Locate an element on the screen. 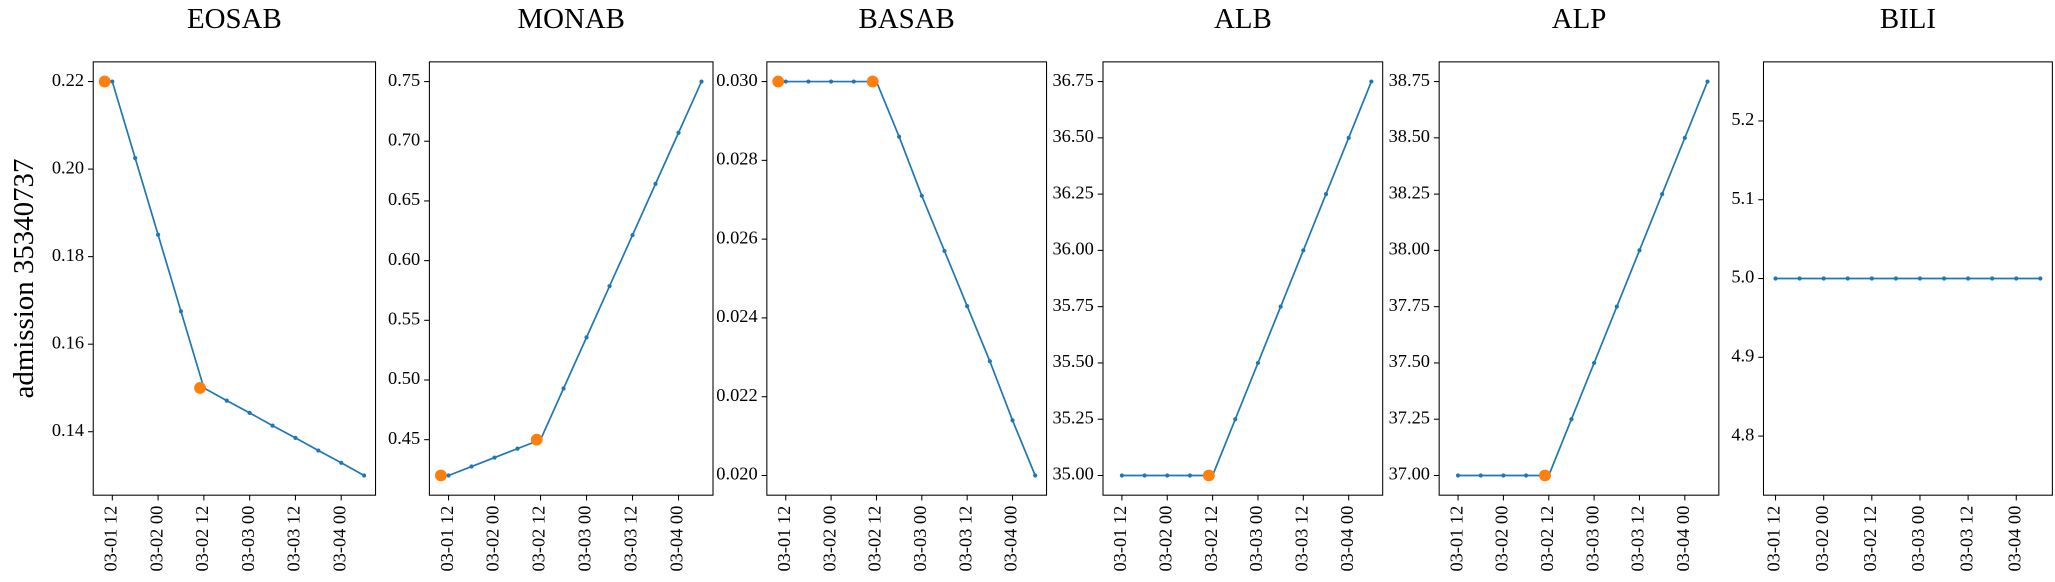 The height and width of the screenshot is (582, 2055). y-tick-label: 36.75 is located at coordinates (1072, 80).